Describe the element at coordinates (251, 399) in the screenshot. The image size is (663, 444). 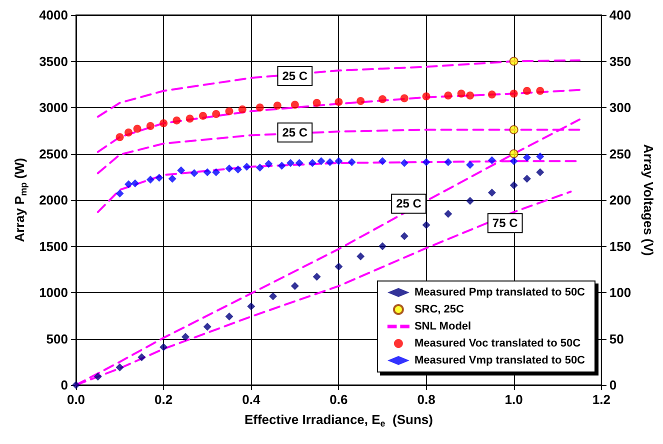
I see `x-tick-label: 0.4` at that location.